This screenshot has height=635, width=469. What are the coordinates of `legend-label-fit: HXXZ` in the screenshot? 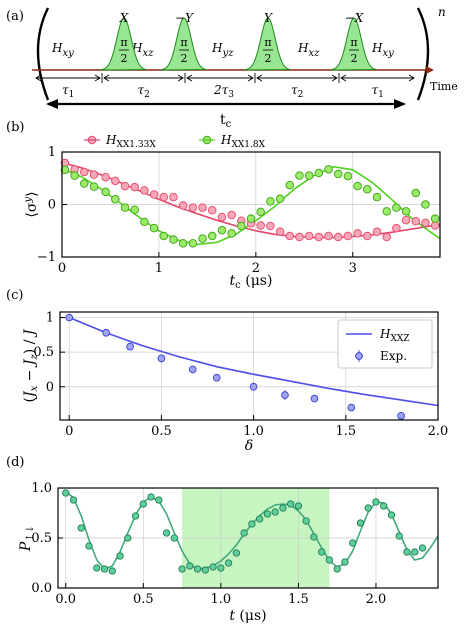 It's located at (394, 335).